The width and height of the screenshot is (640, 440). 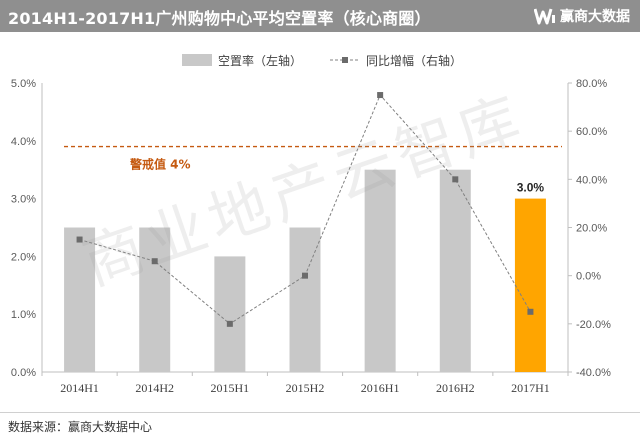 I want to click on highlight-data-label: 3.0%, so click(x=531, y=188).